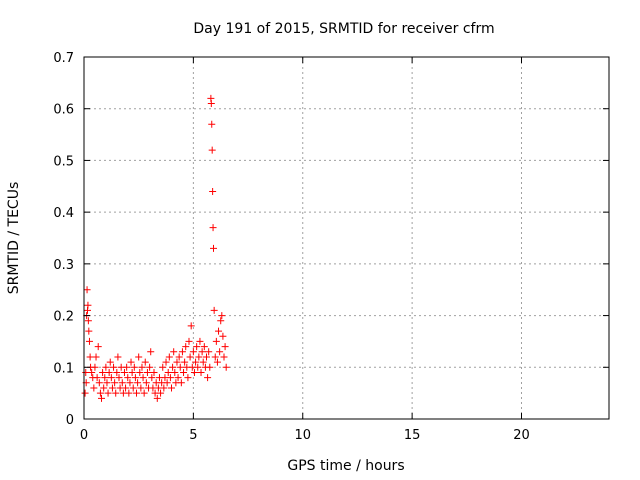 This screenshot has height=480, width=640. I want to click on y-tick-label: 0.5, so click(63, 161).